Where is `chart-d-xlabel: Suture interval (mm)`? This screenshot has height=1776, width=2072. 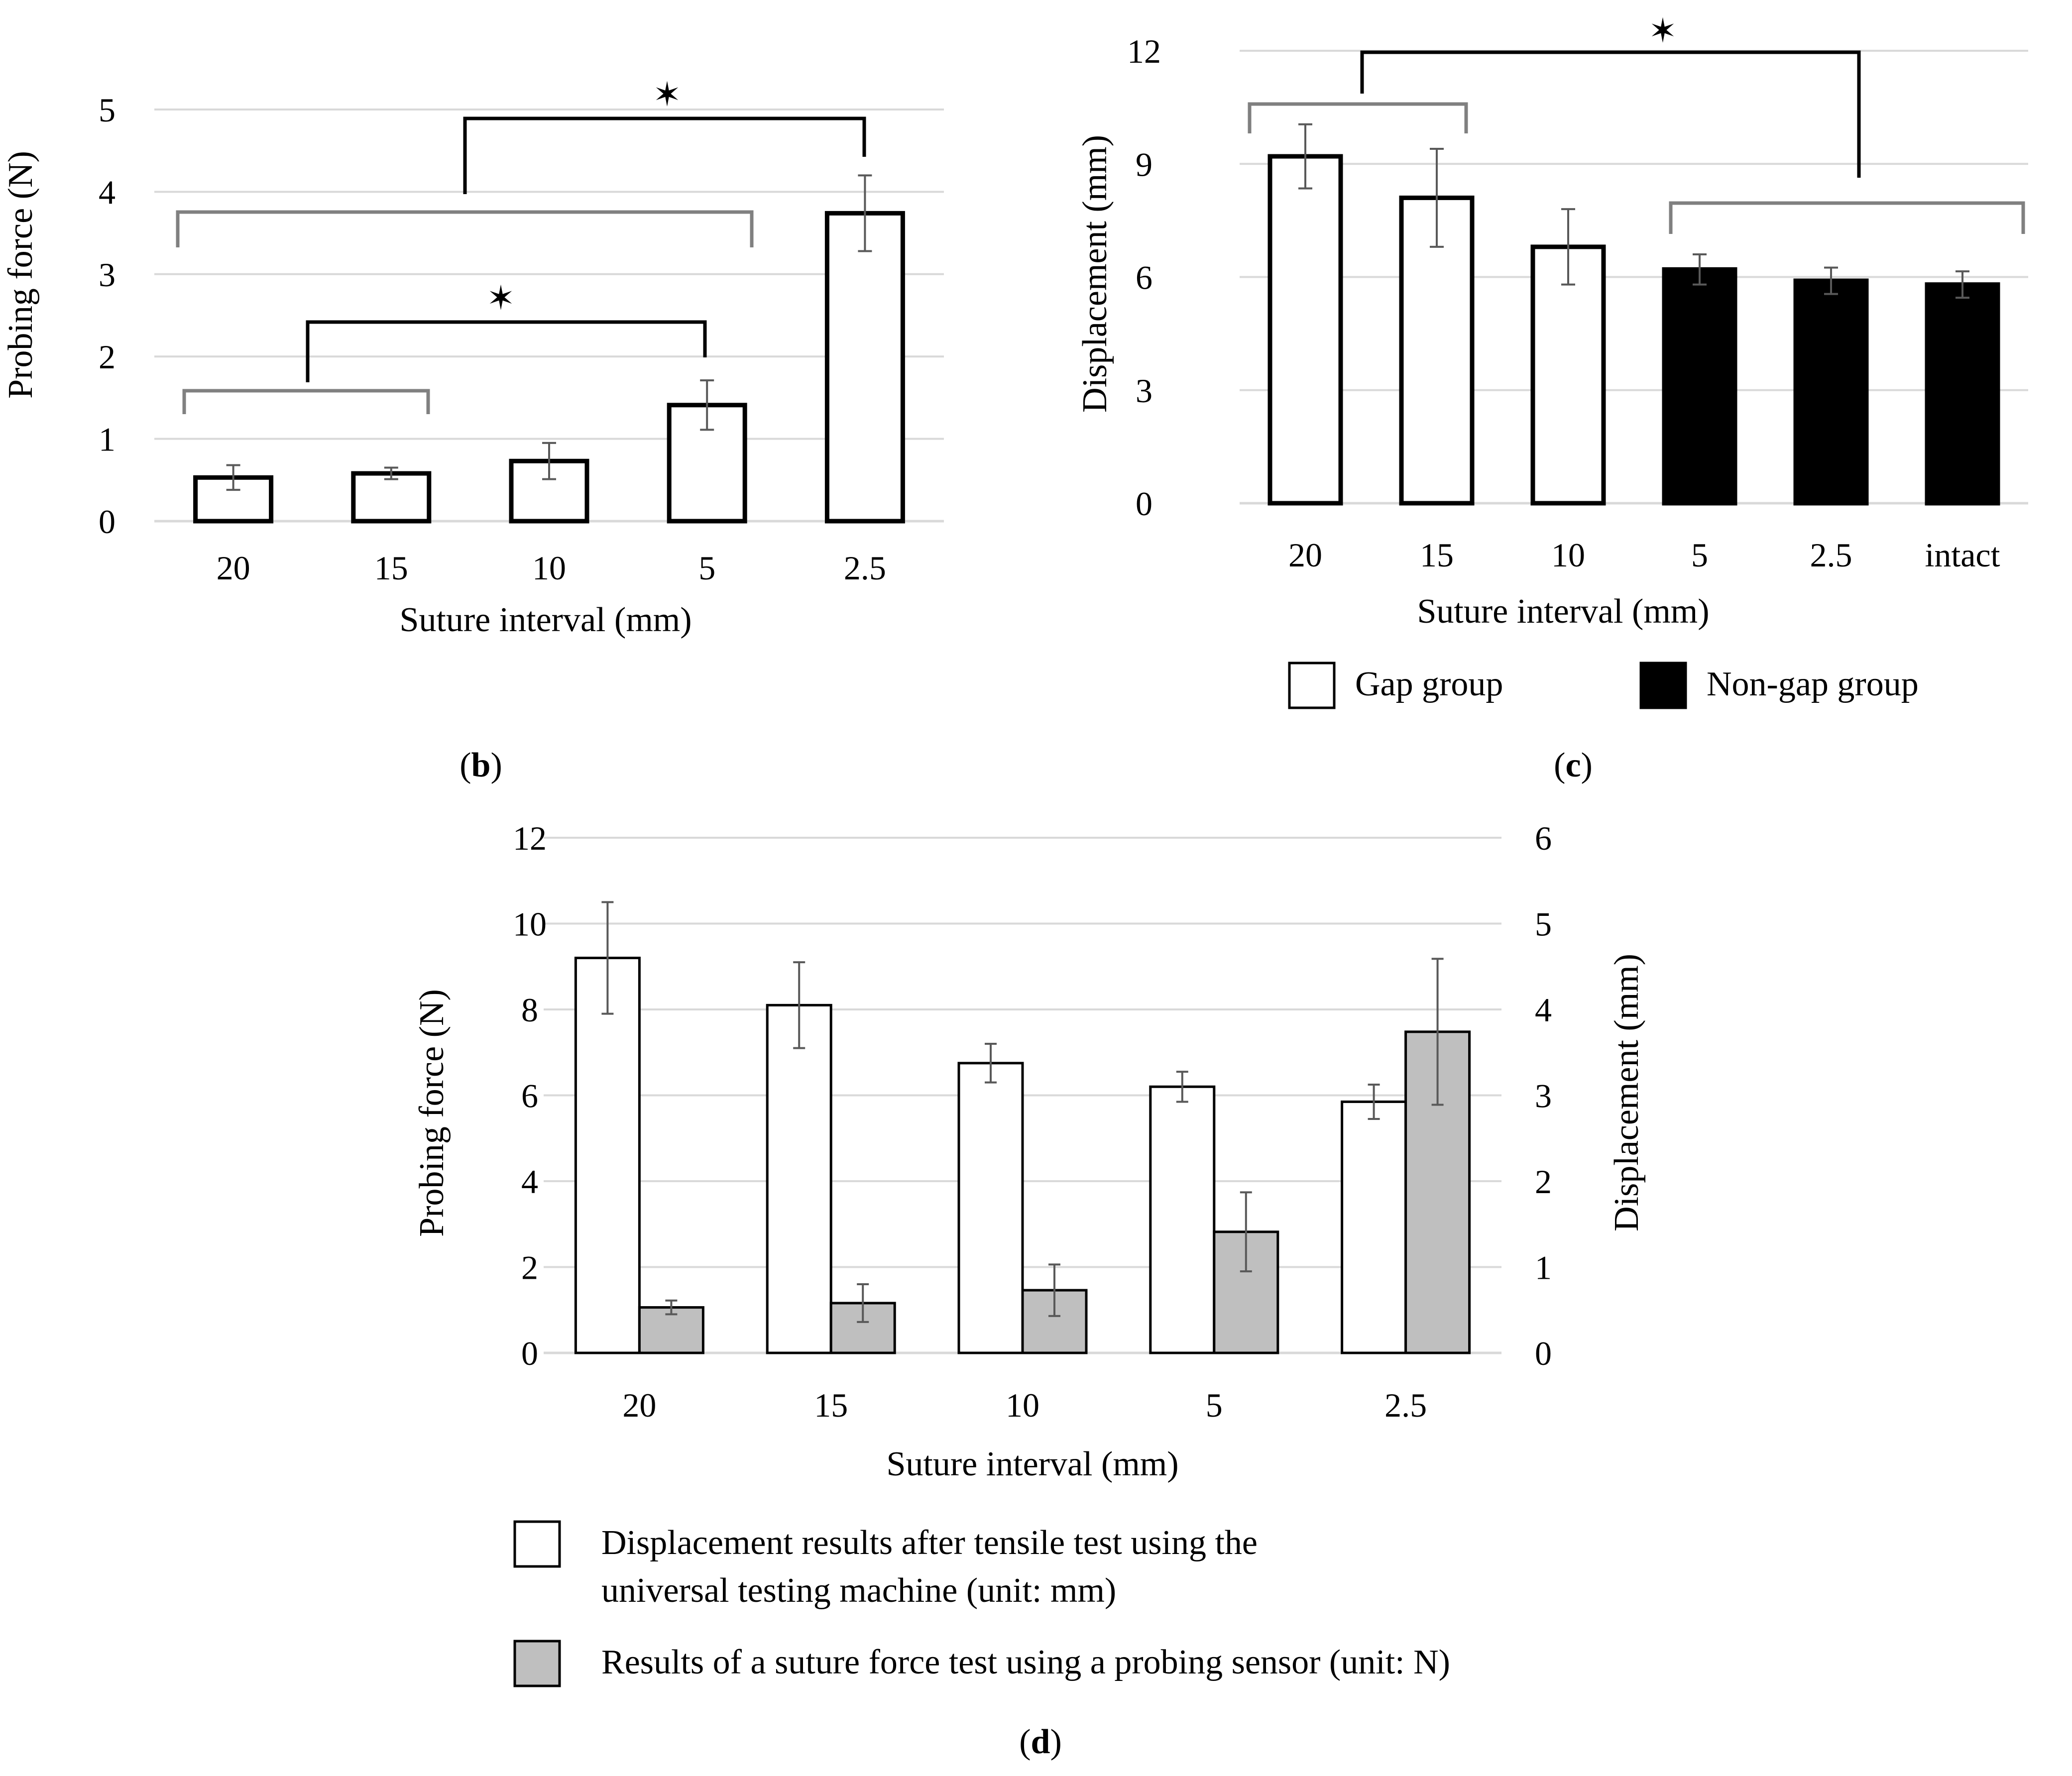
chart-d-xlabel: Suture interval (mm) is located at coordinates (1032, 1464).